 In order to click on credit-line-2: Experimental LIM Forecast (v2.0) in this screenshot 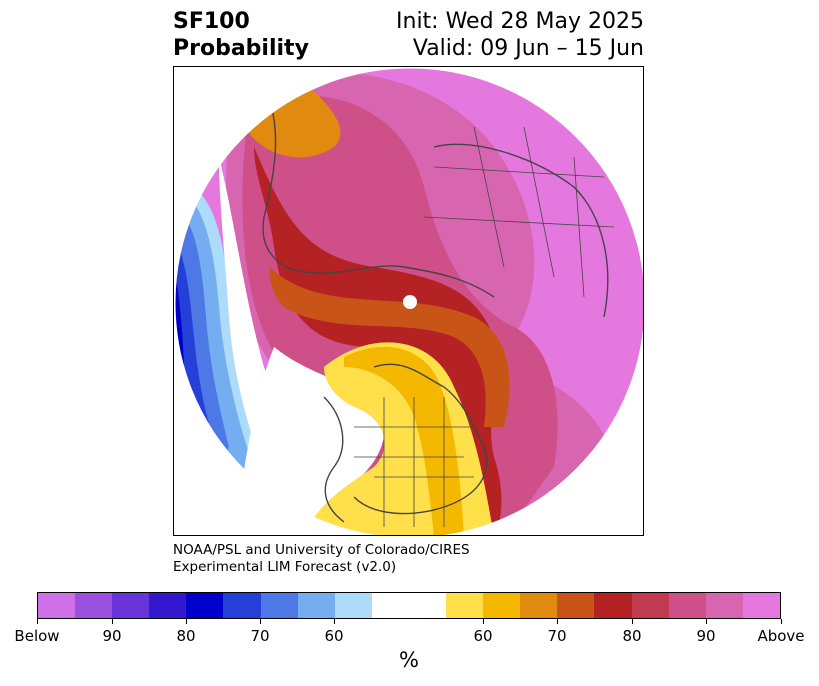, I will do `click(285, 567)`.